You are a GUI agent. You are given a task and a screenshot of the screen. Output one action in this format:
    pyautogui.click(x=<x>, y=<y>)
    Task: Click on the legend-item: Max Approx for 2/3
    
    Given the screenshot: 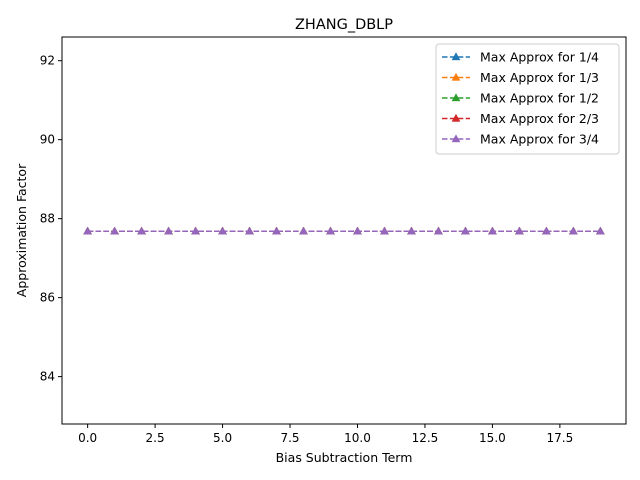 What is the action you would take?
    pyautogui.click(x=520, y=118)
    